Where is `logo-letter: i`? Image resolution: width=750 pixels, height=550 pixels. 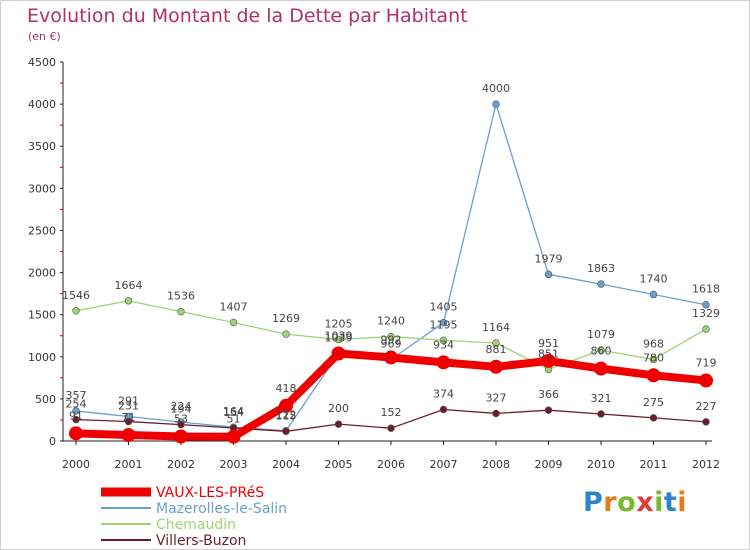
logo-letter: i is located at coordinates (682, 502).